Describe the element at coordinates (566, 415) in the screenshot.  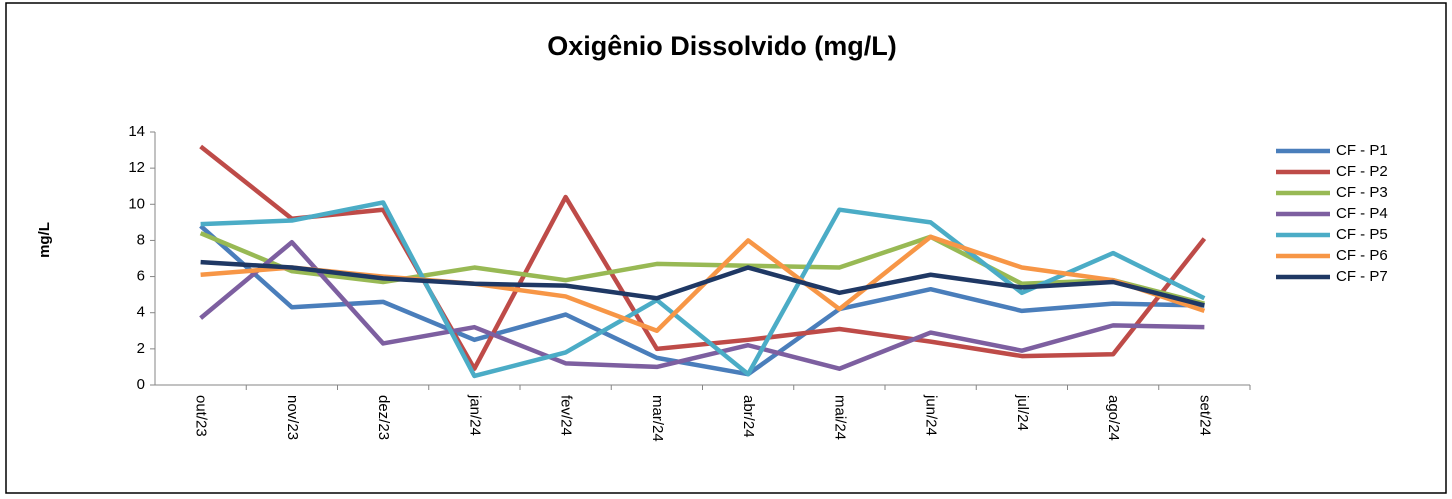
I see `x-tick-label: fev/24` at that location.